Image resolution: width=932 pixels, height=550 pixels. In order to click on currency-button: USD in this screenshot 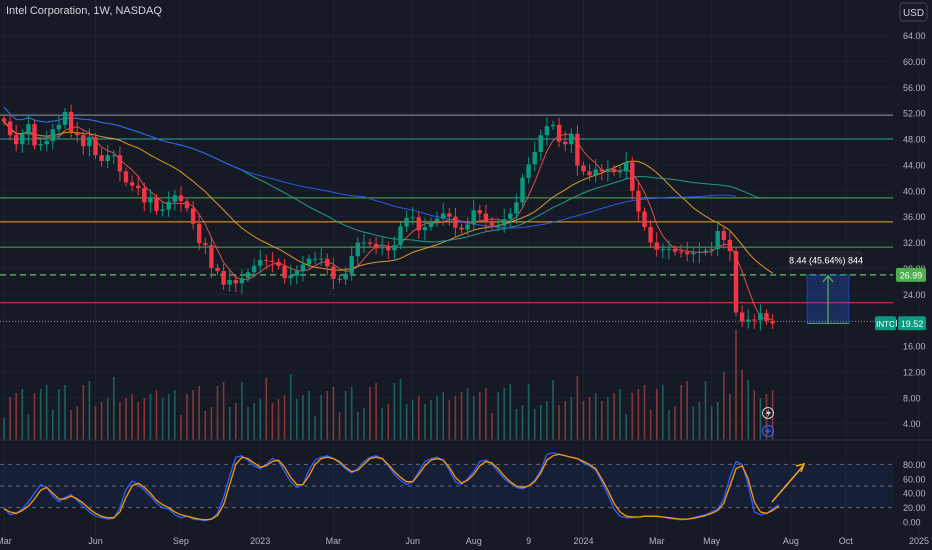, I will do `click(913, 12)`.